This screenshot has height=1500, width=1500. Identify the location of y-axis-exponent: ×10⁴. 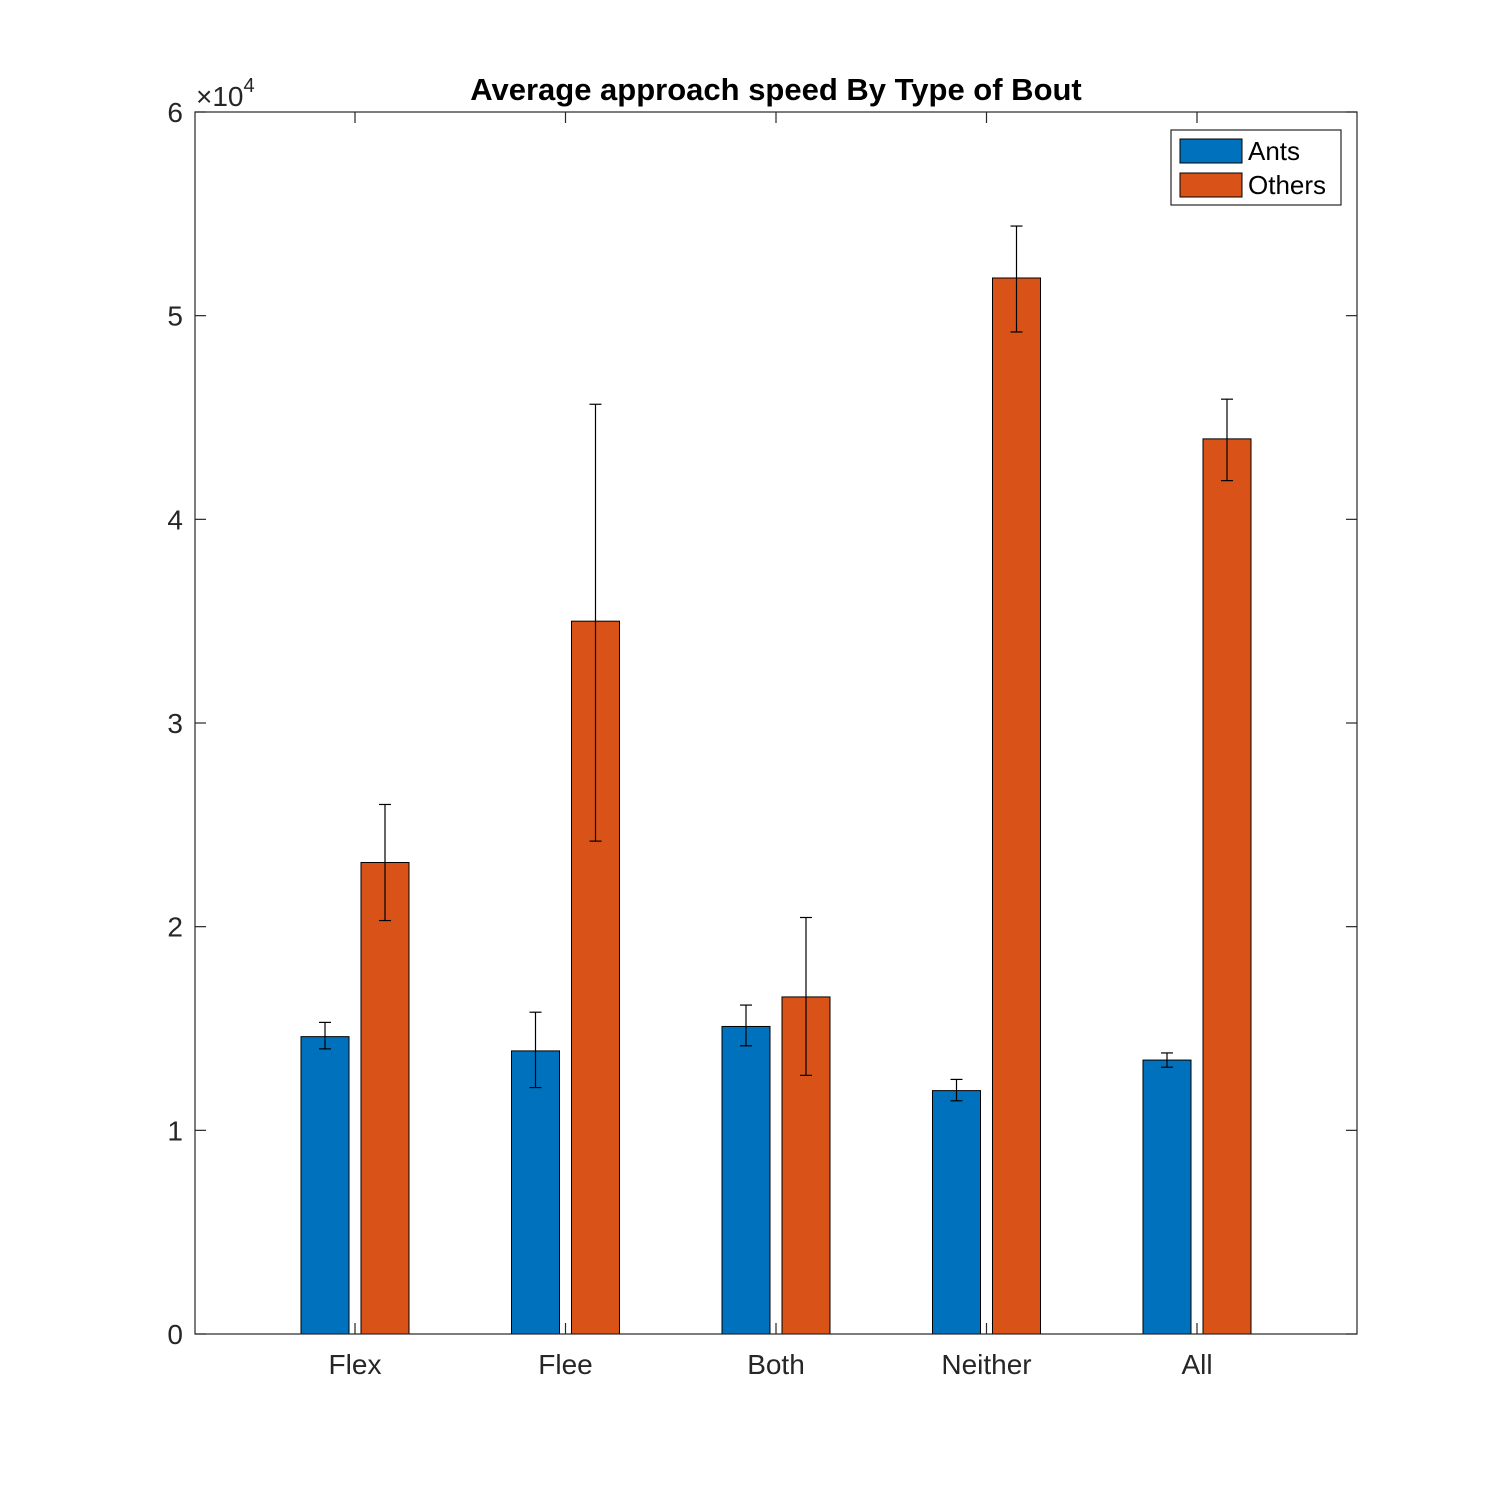
(225, 93).